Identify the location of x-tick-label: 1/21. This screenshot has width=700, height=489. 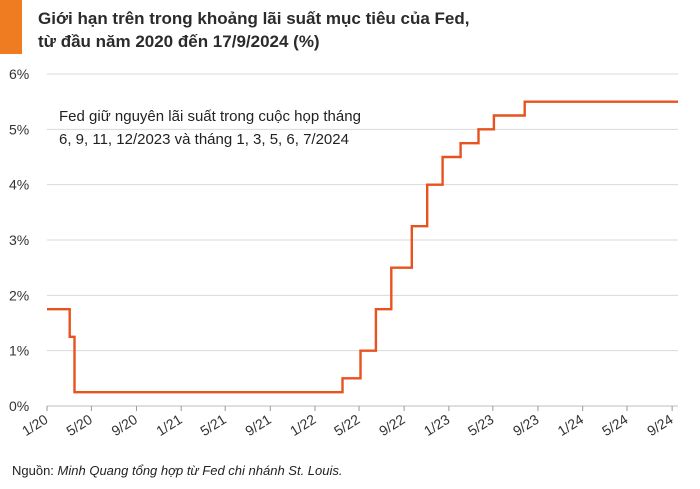
(169, 425).